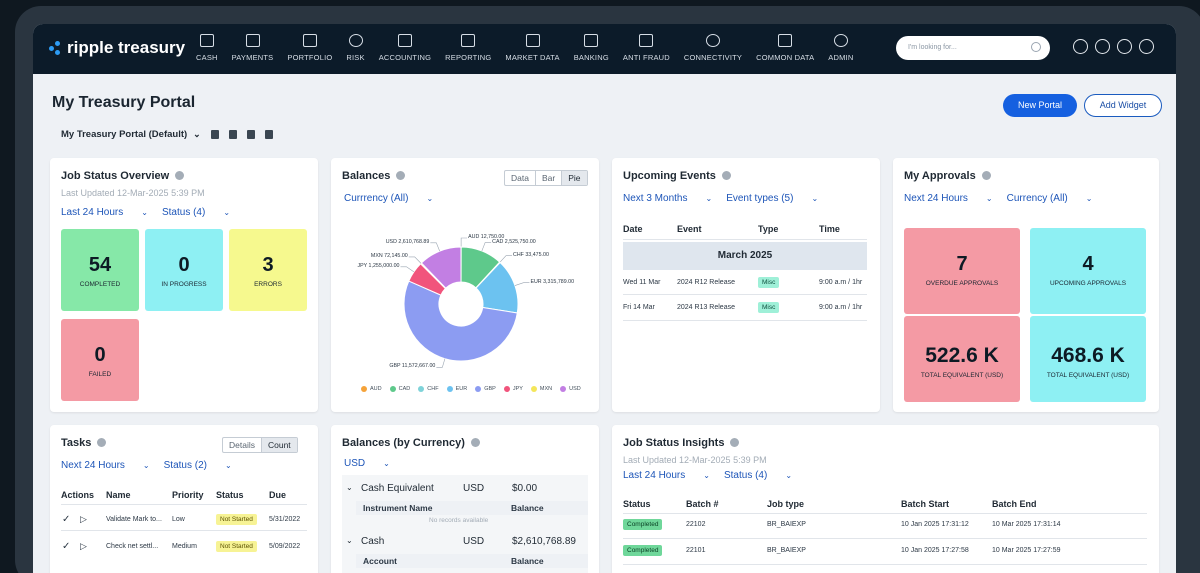 Image resolution: width=1200 pixels, height=573 pixels. I want to click on upcoming-total-tile: 468.6 K TOTAL EQUIVALENT (USD), so click(1088, 359).